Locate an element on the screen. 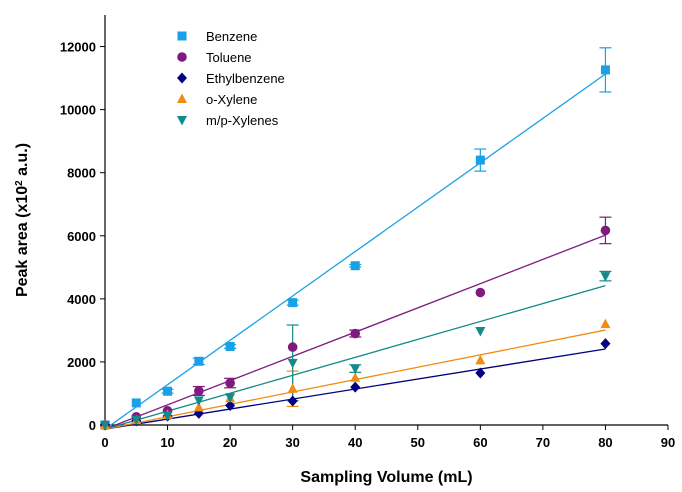 This screenshot has width=682, height=492. y-tick-label: 4000 is located at coordinates (81, 299).